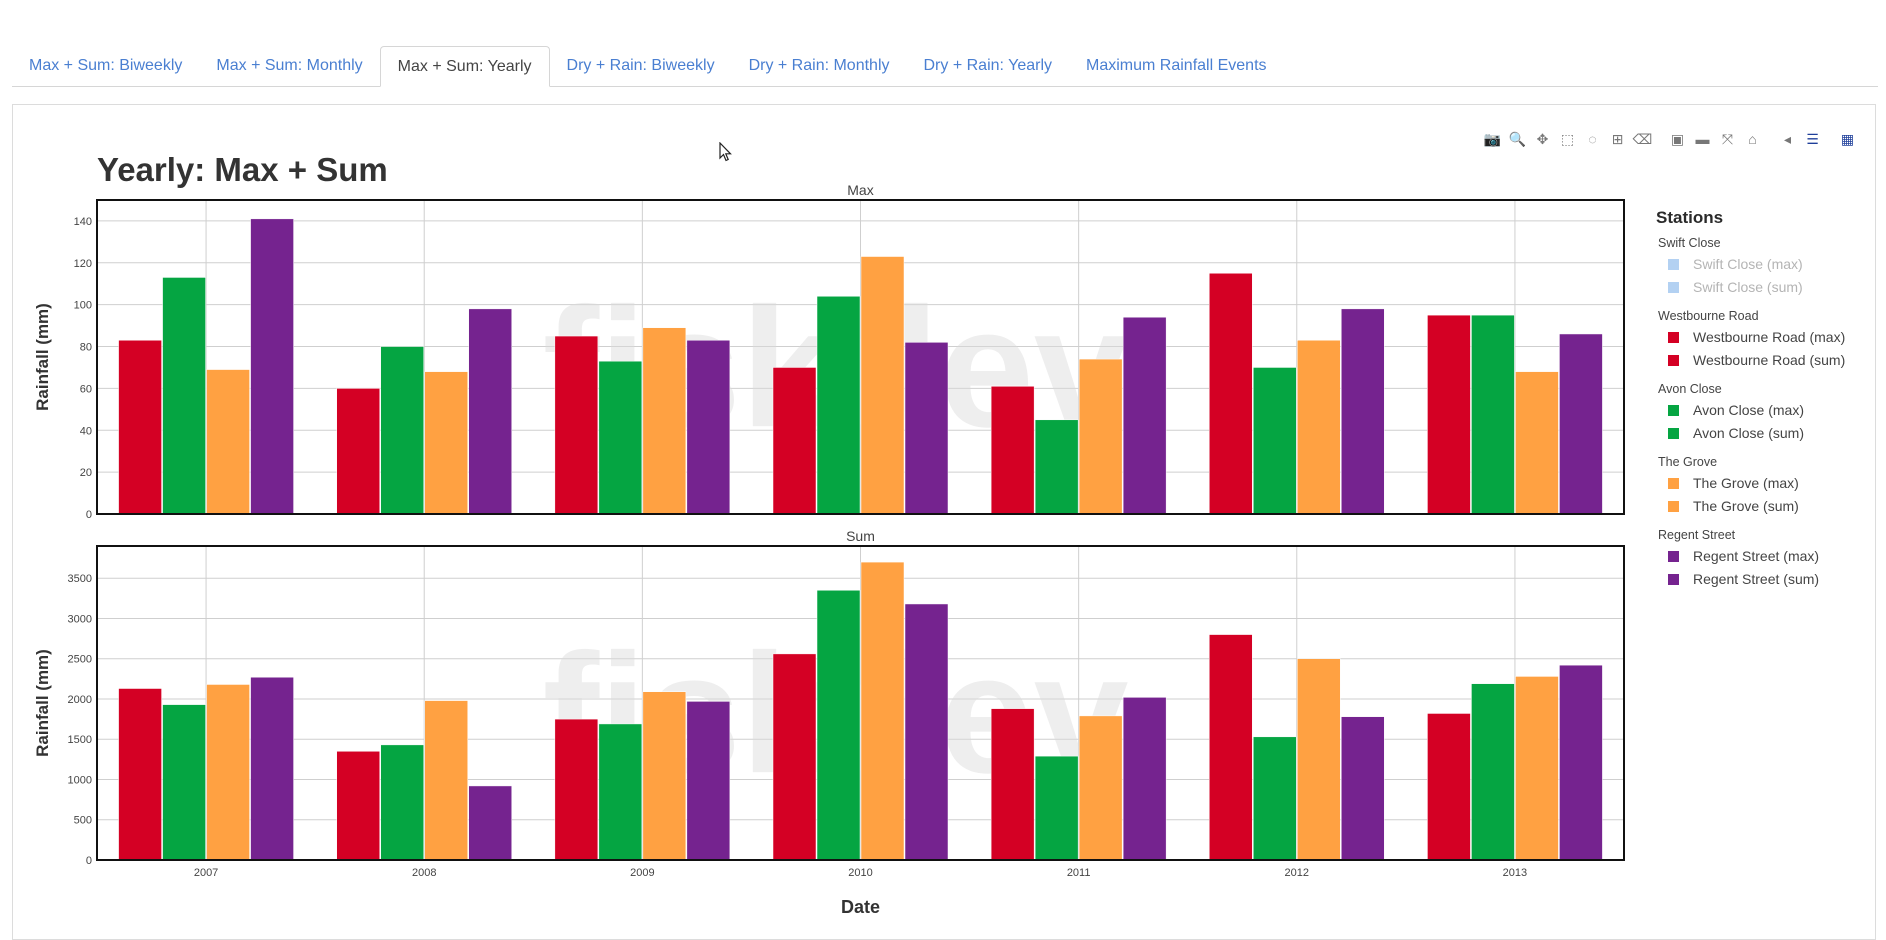 The width and height of the screenshot is (1886, 940). Describe the element at coordinates (1756, 579) in the screenshot. I see `legend-item-label: Regent Street (sum)` at that location.